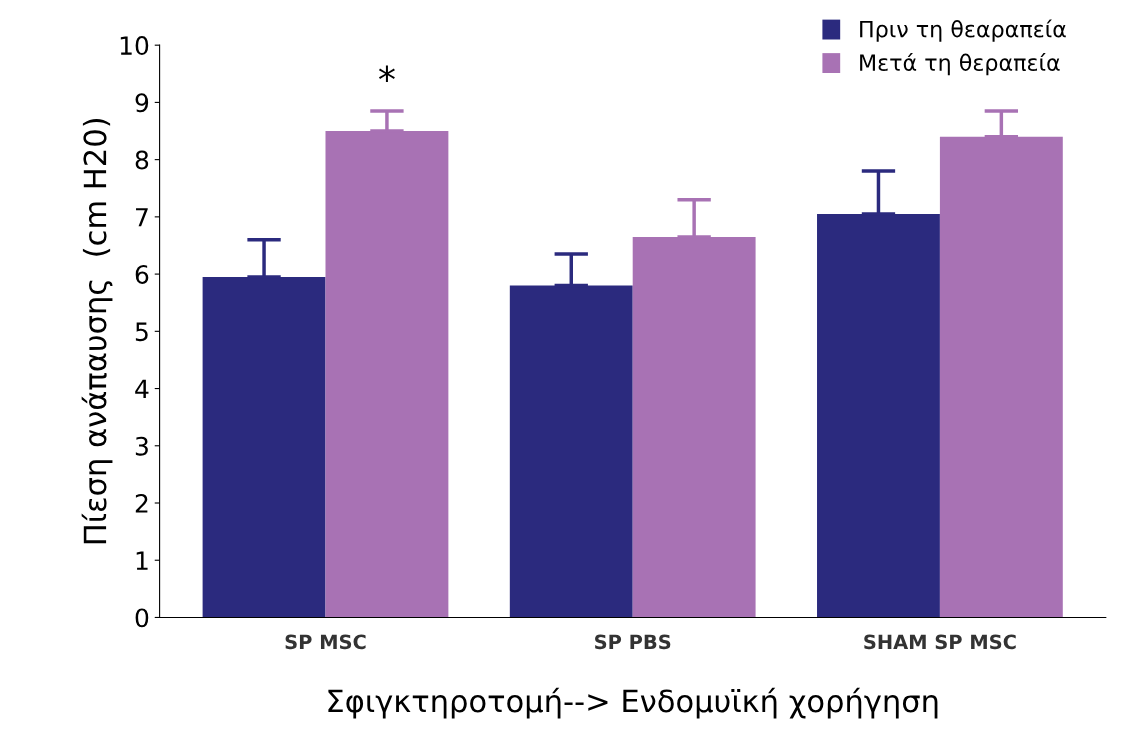  I want to click on x-tick-label: SHAM SP MSC, so click(940, 642).